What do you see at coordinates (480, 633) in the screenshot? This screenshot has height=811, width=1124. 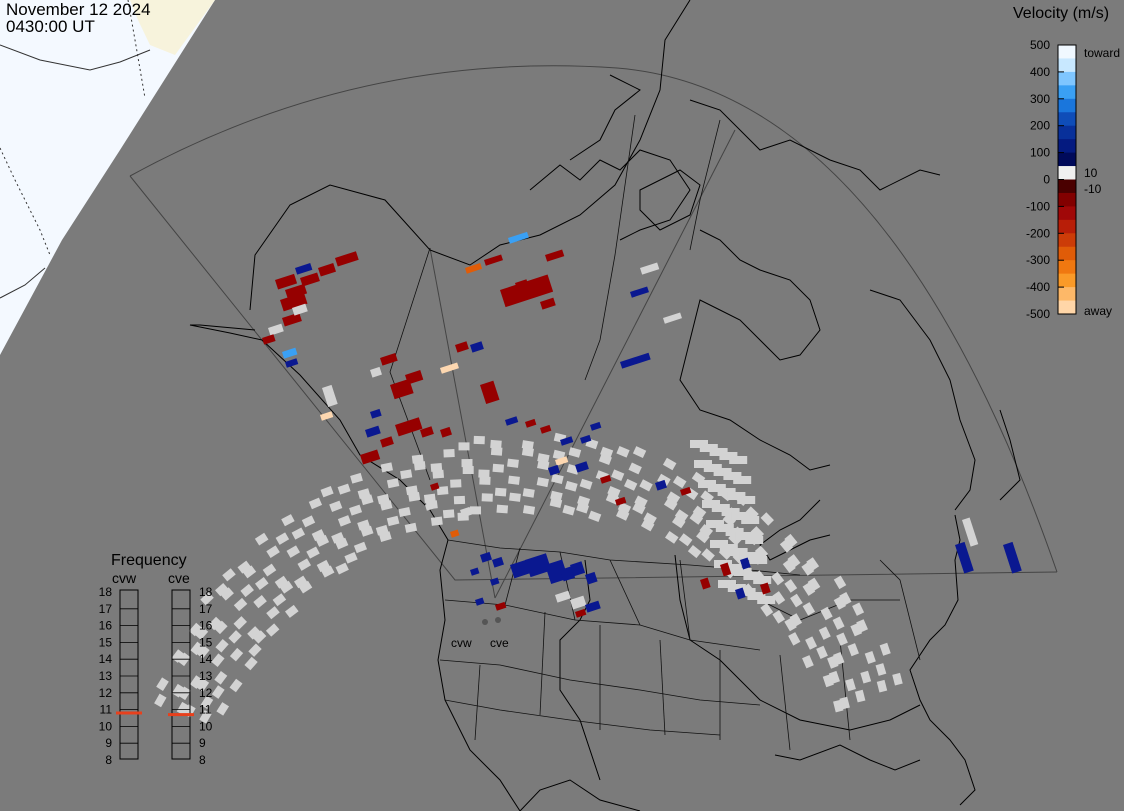 I see `station-markers: cvw cve` at bounding box center [480, 633].